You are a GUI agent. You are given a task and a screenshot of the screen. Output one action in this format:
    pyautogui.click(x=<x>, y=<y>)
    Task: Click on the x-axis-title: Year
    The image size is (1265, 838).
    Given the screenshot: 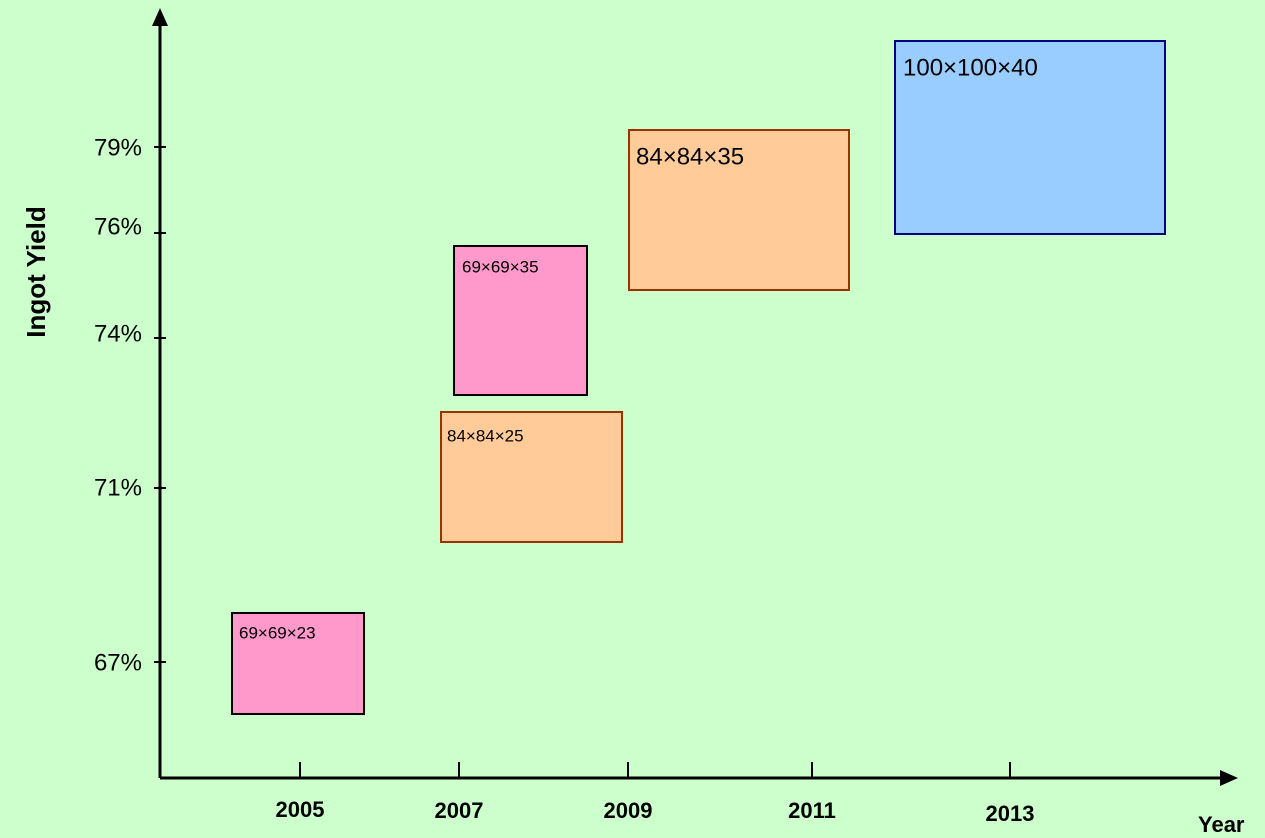 What is the action you would take?
    pyautogui.click(x=1221, y=824)
    